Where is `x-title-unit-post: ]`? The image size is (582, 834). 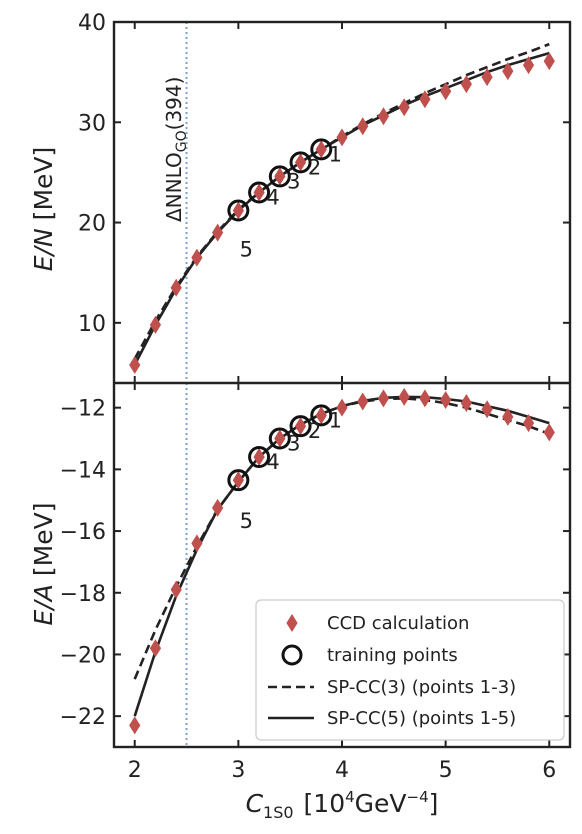
x-title-unit-post: ] is located at coordinates (434, 803).